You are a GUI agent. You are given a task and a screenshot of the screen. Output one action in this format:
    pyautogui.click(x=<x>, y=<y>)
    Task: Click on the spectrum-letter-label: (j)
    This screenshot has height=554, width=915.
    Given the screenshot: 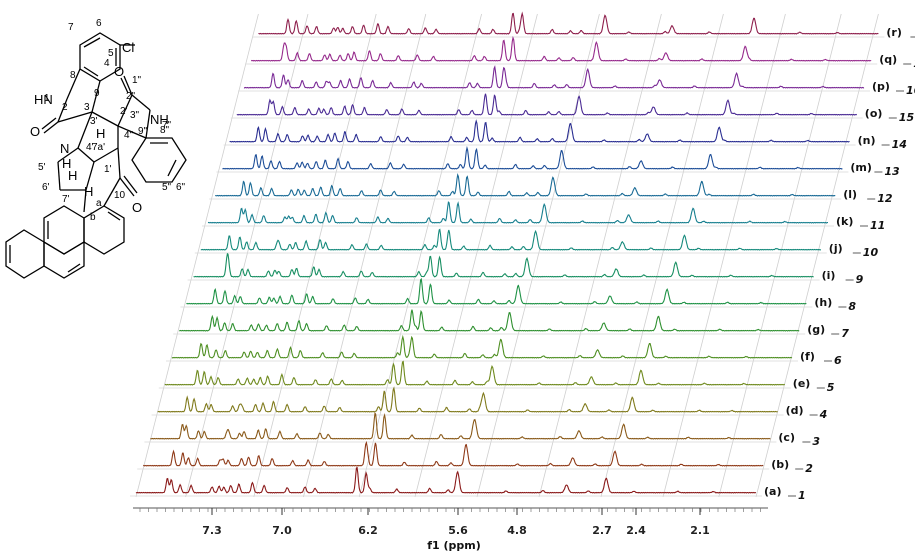 What is the action you would take?
    pyautogui.click(x=836, y=248)
    